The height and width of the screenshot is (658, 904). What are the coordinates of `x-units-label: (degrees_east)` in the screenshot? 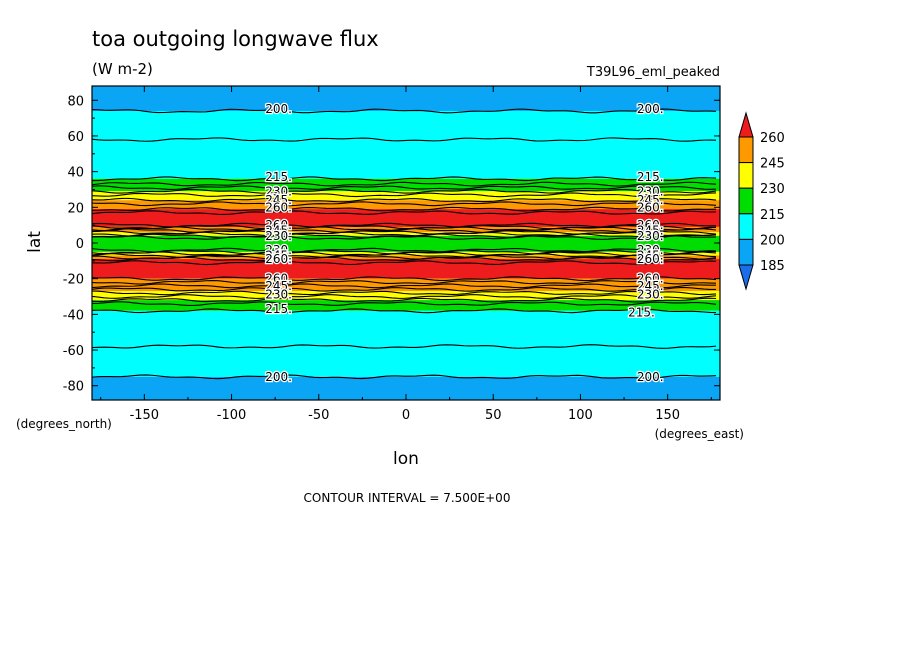 It's located at (699, 434).